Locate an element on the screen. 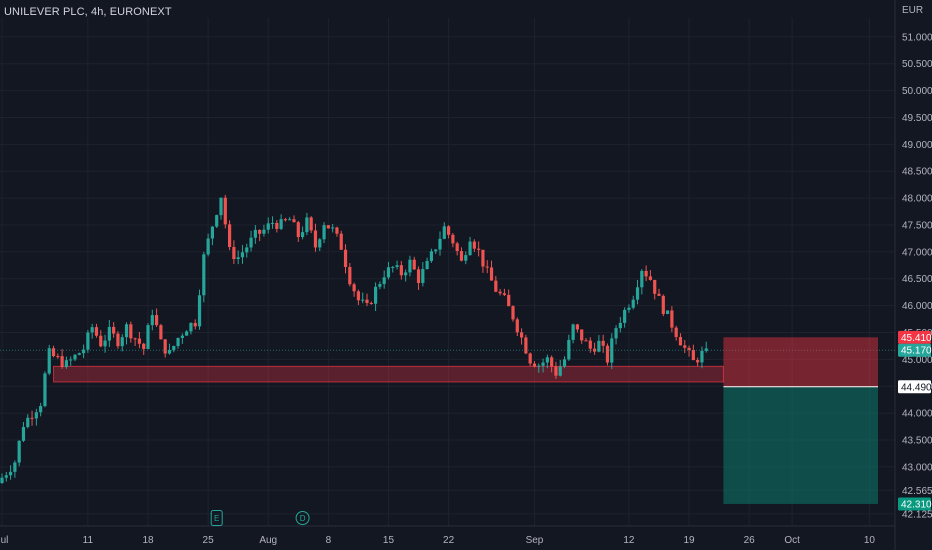  price-tag-label-target: 42.310 is located at coordinates (916, 504).